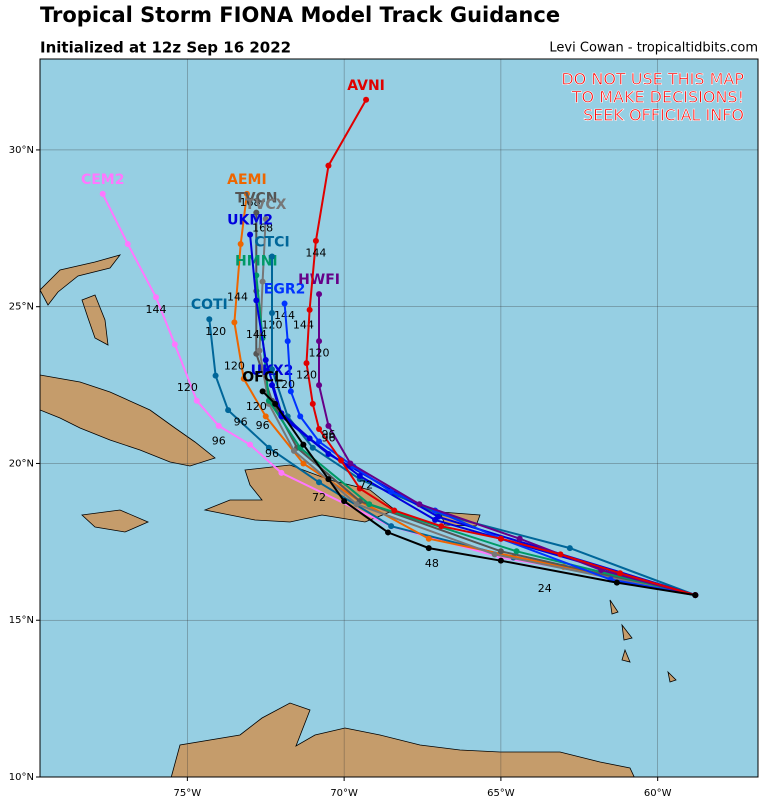 Image resolution: width=768 pixels, height=804 pixels. I want to click on subtitle: Initialized at 12z Sep 16 2022, so click(165, 48).